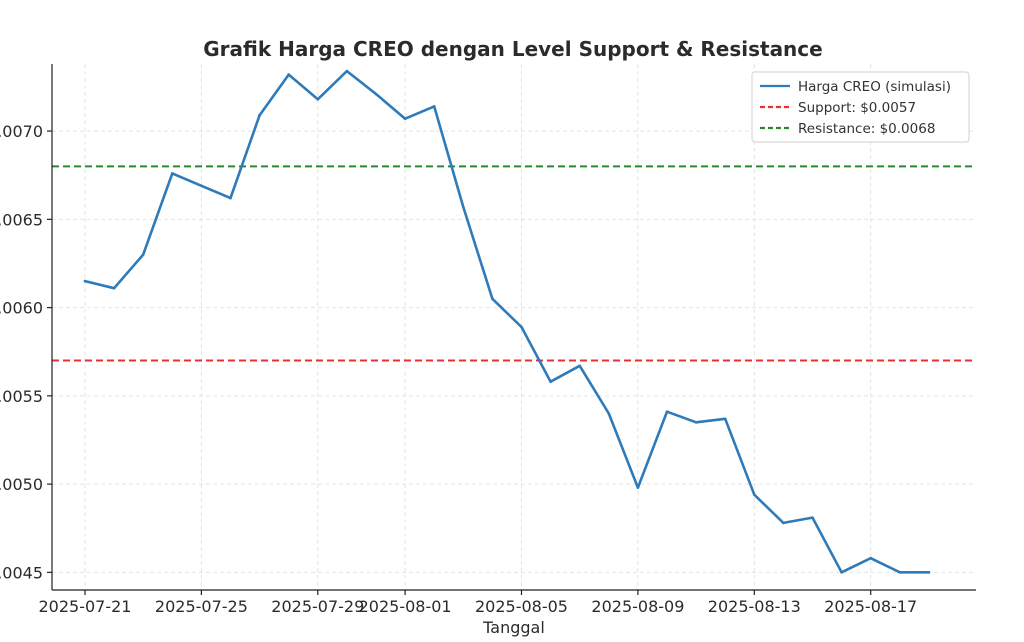 The image size is (1024, 642). Describe the element at coordinates (513, 627) in the screenshot. I see `x-axis-label: Tanggal` at that location.